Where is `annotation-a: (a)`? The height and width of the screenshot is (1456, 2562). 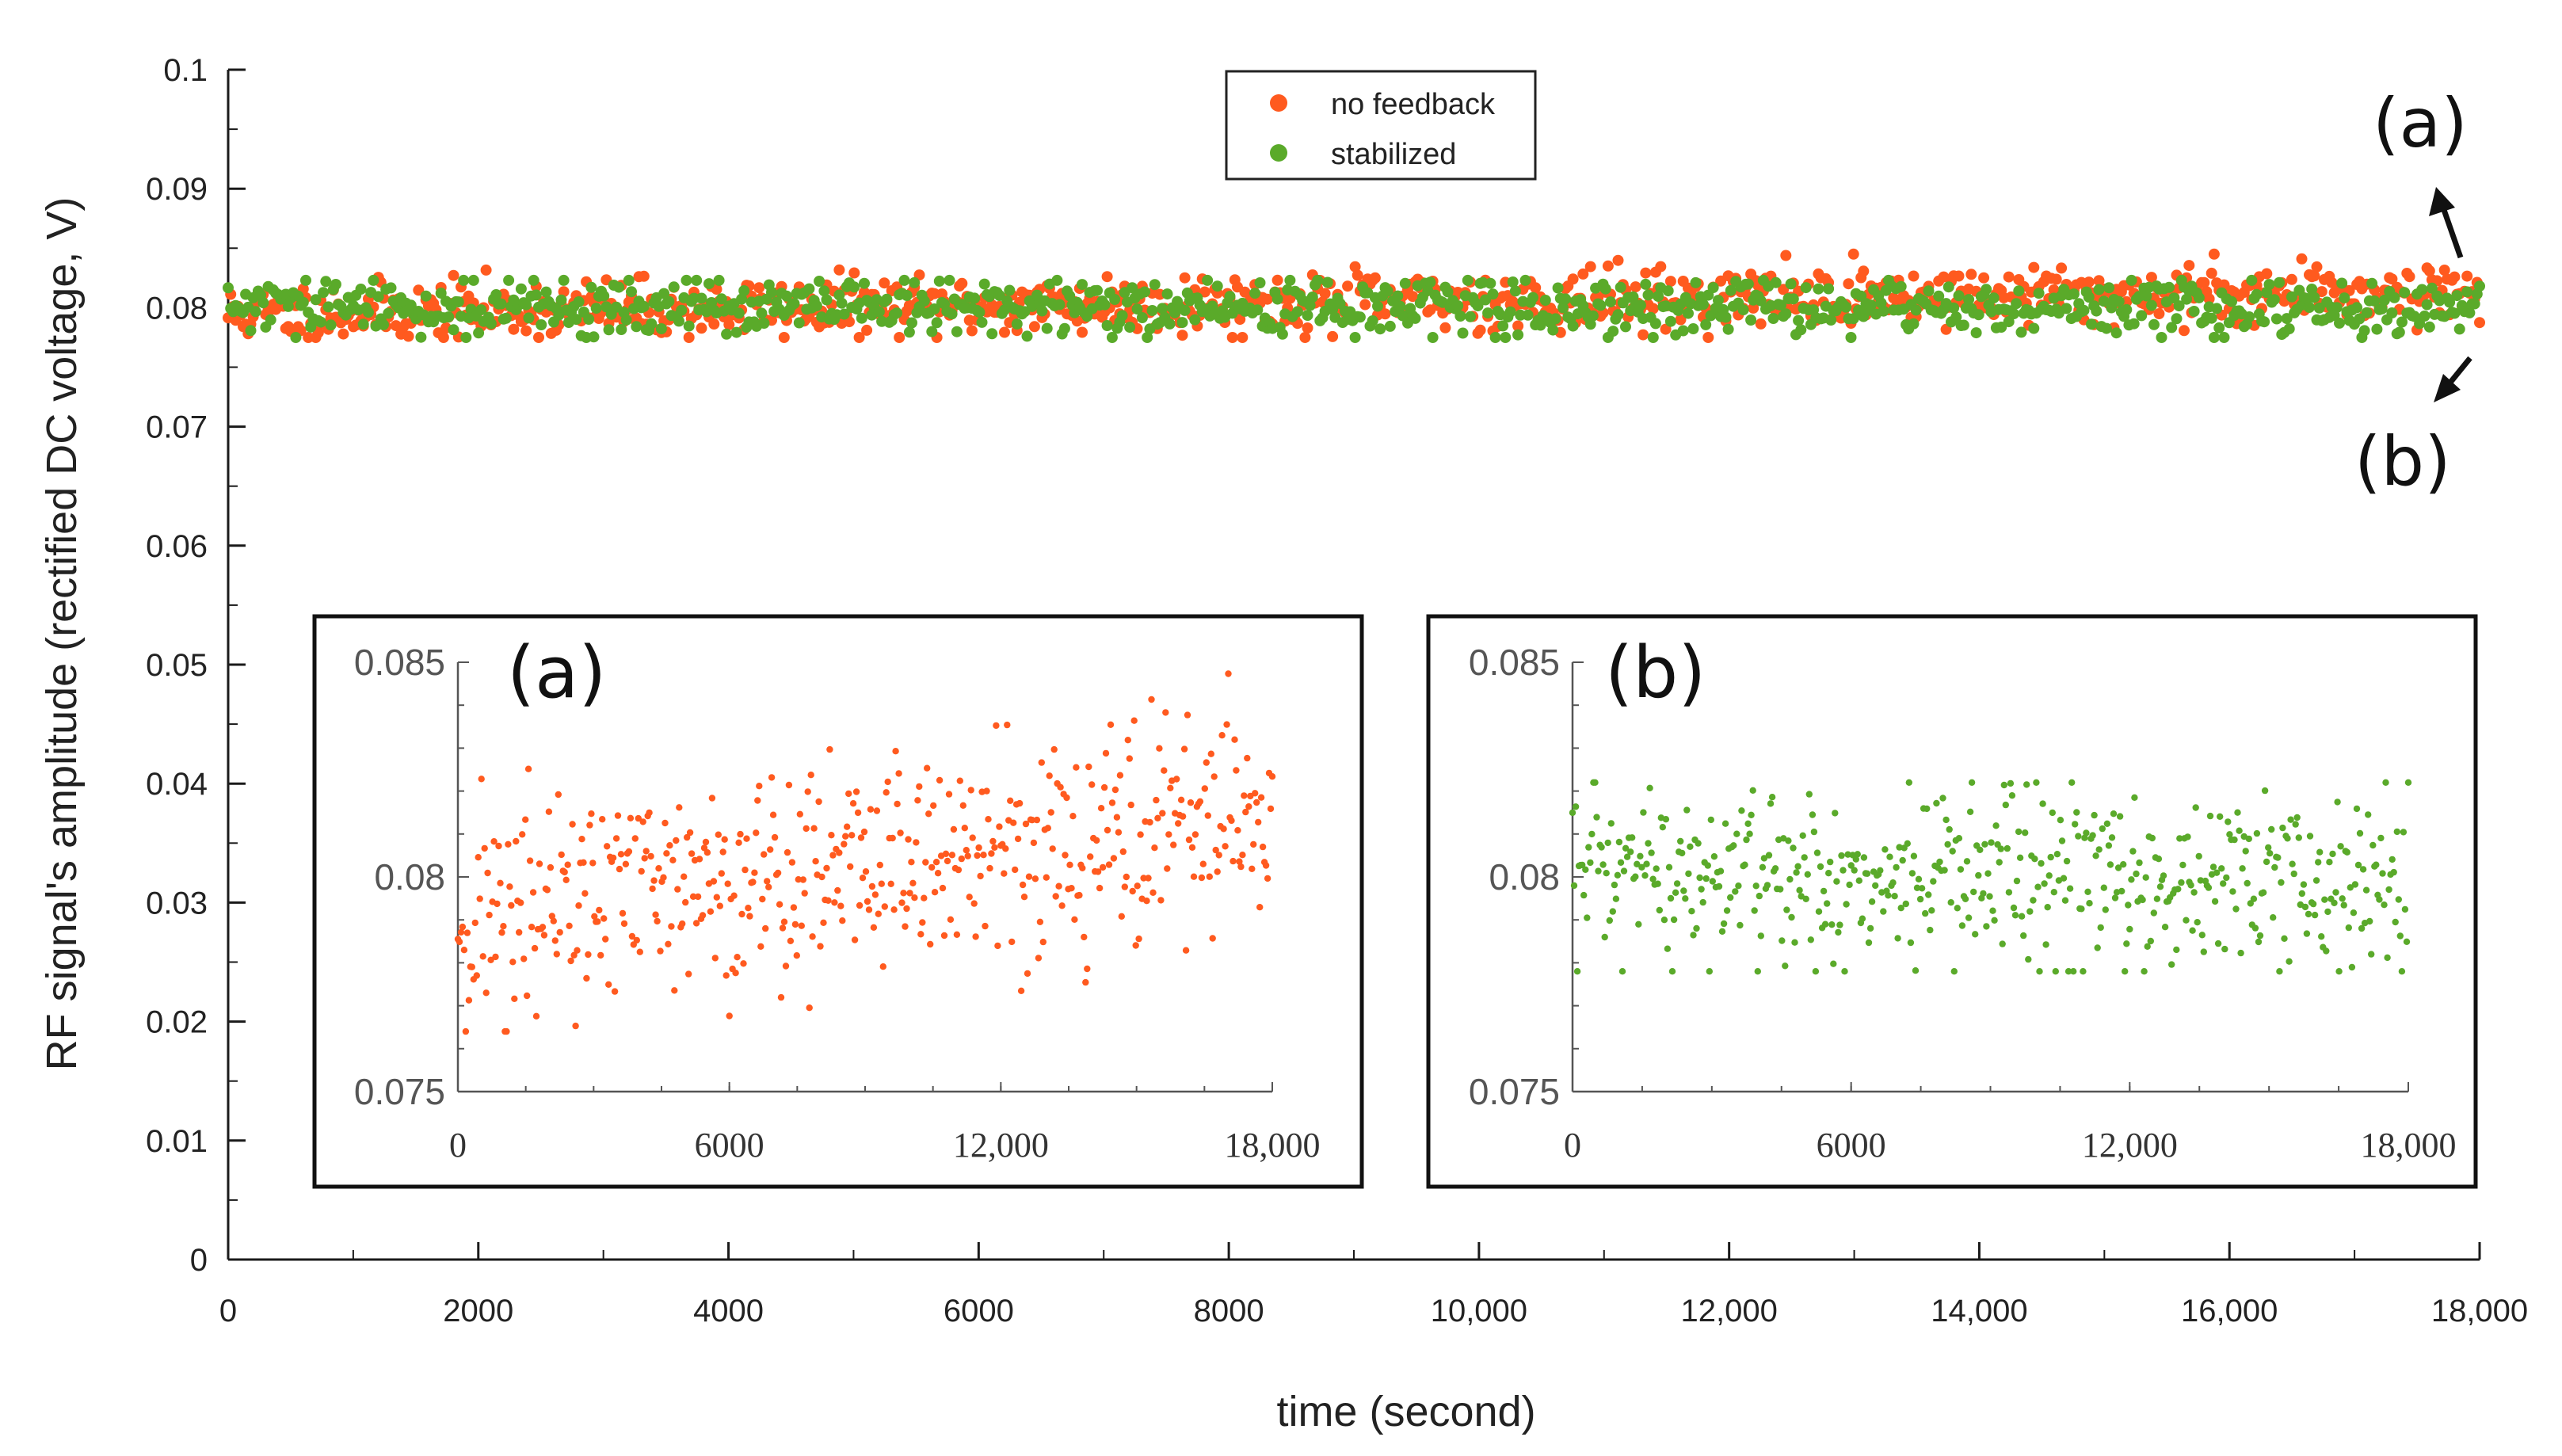
annotation-a: (a) is located at coordinates (2420, 124).